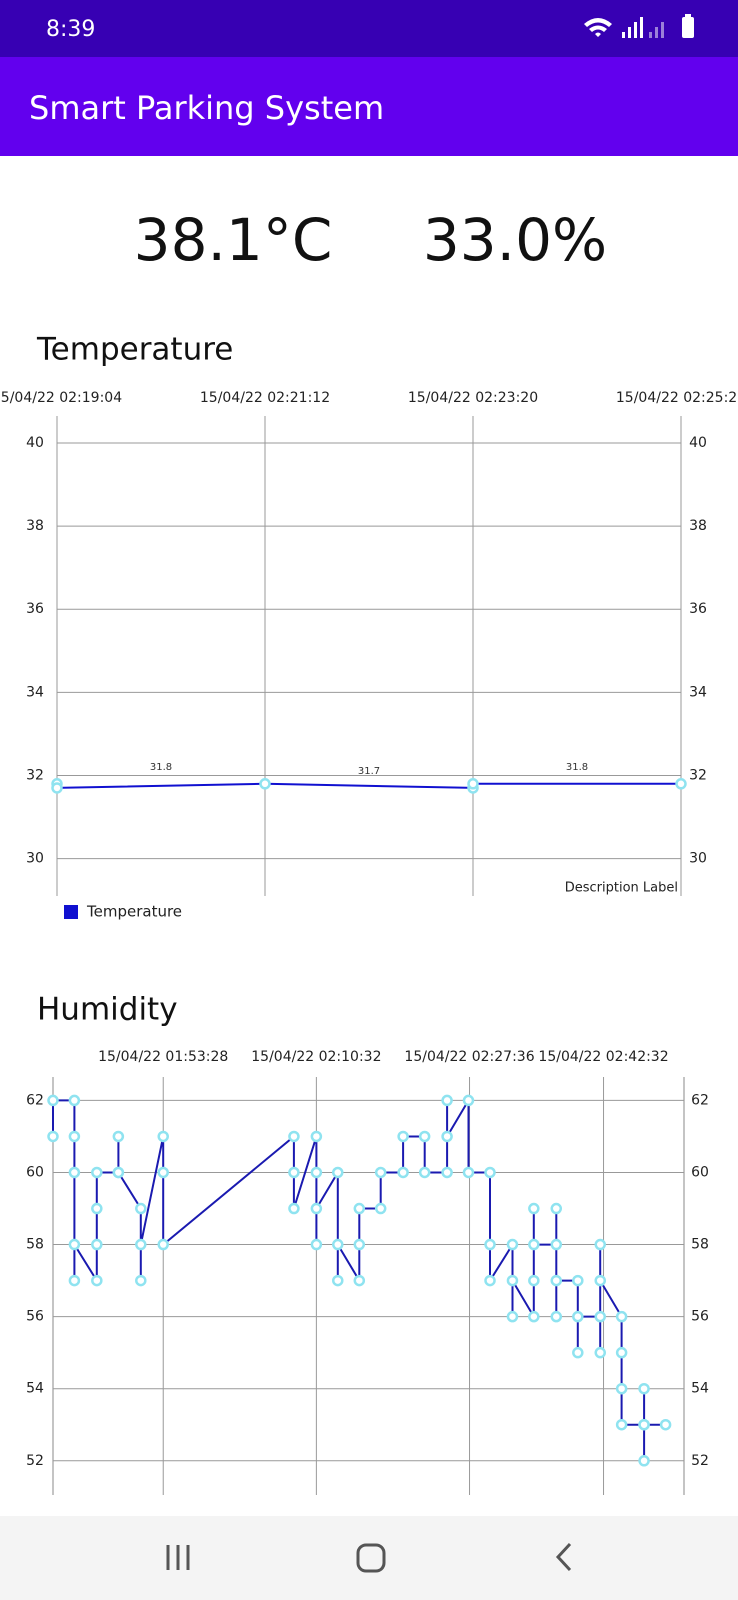 Image resolution: width=738 pixels, height=1600 pixels. Describe the element at coordinates (161, 767) in the screenshot. I see `data-label: 31.8` at that location.